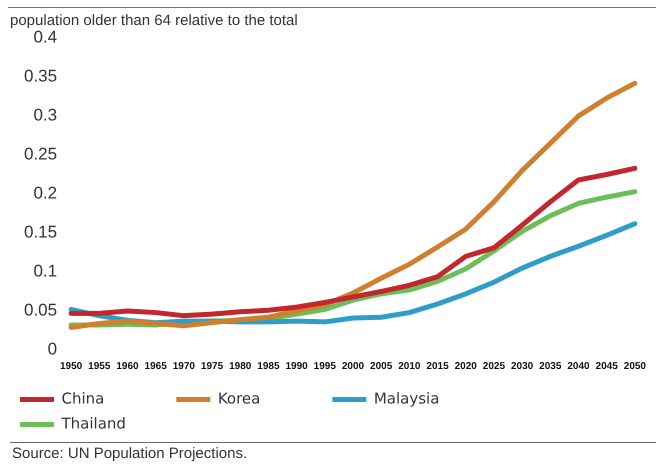 The image size is (656, 466). What do you see at coordinates (41, 310) in the screenshot?
I see `y-tick-label: 0.05` at bounding box center [41, 310].